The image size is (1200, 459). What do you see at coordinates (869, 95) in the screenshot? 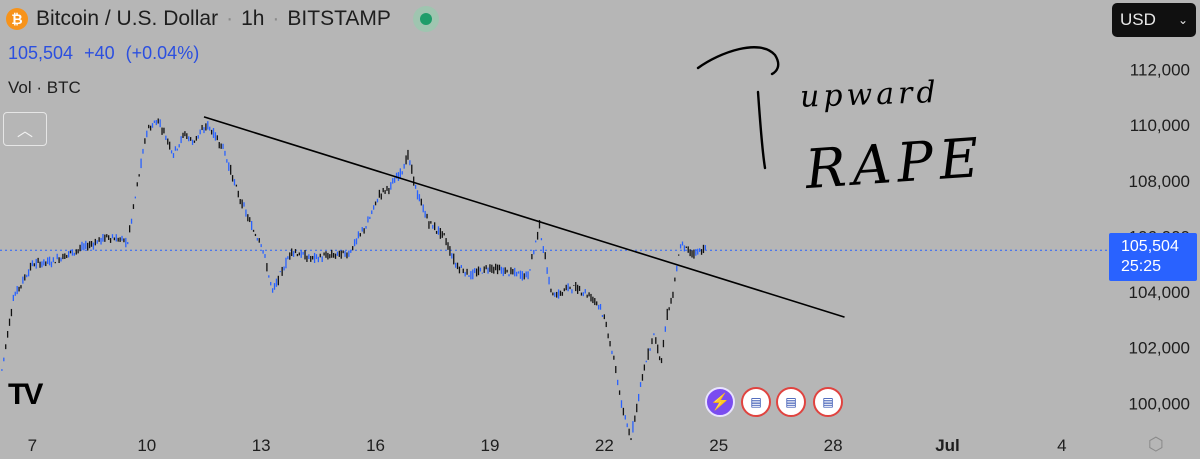
I see `annotation-word-upward: upward` at bounding box center [869, 95].